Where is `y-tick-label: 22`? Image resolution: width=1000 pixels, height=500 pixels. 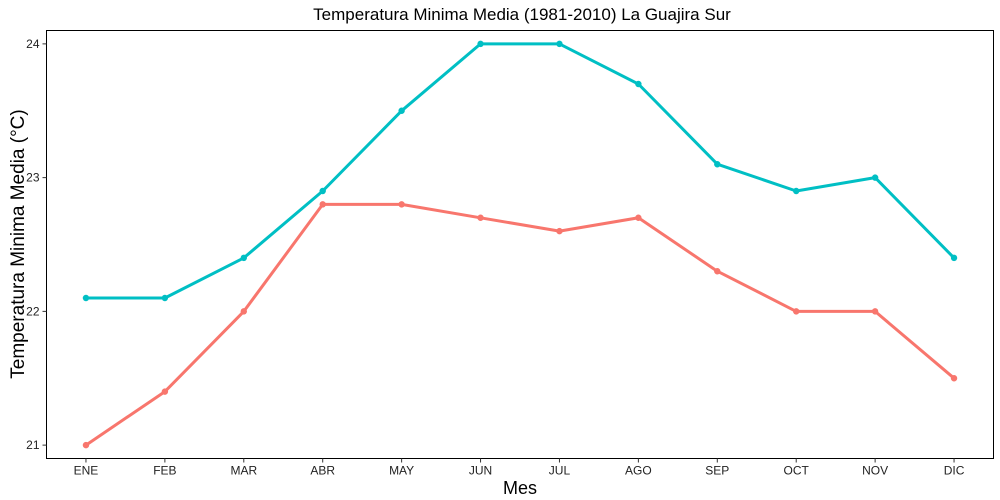
y-tick-label: 22 is located at coordinates (33, 311).